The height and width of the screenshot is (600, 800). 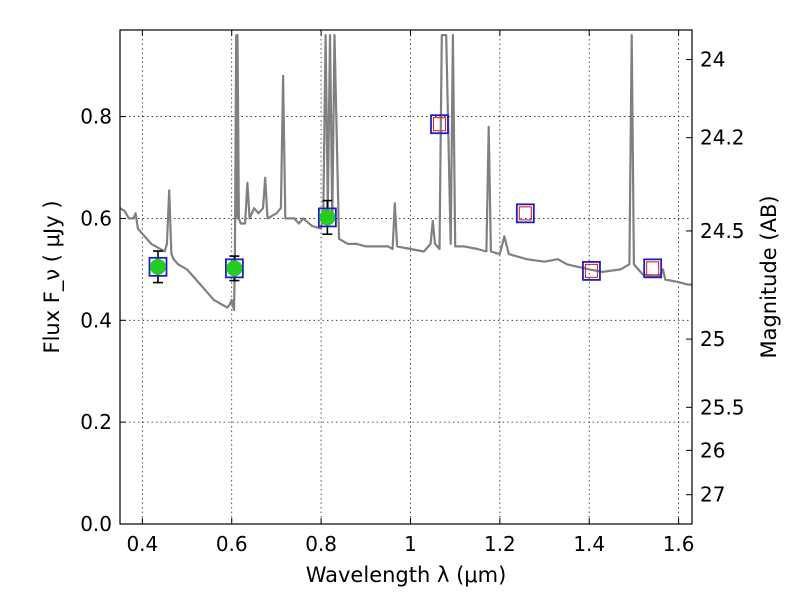 What do you see at coordinates (96, 218) in the screenshot?
I see `y-tick-label: 0.6` at bounding box center [96, 218].